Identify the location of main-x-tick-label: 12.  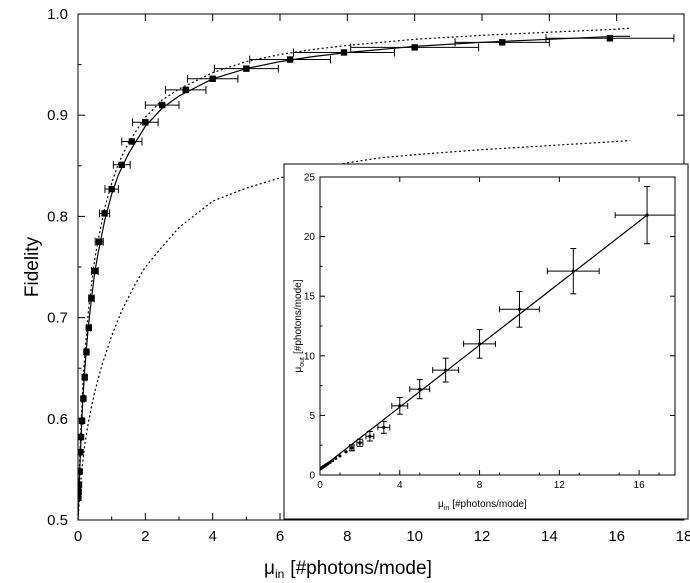
(482, 536).